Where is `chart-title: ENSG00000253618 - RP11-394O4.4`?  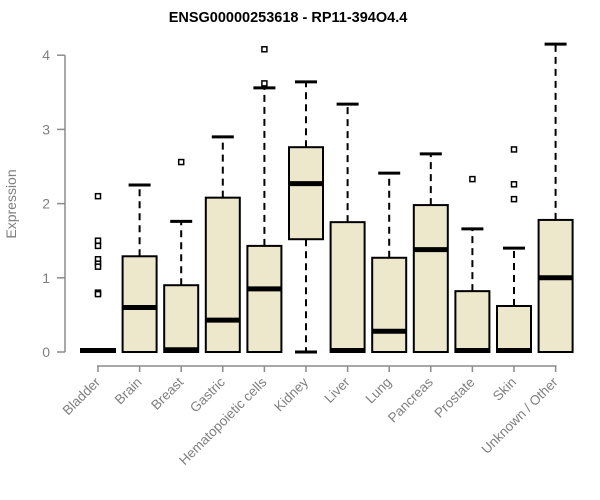
chart-title: ENSG00000253618 - RP11-394O4.4 is located at coordinates (288, 18).